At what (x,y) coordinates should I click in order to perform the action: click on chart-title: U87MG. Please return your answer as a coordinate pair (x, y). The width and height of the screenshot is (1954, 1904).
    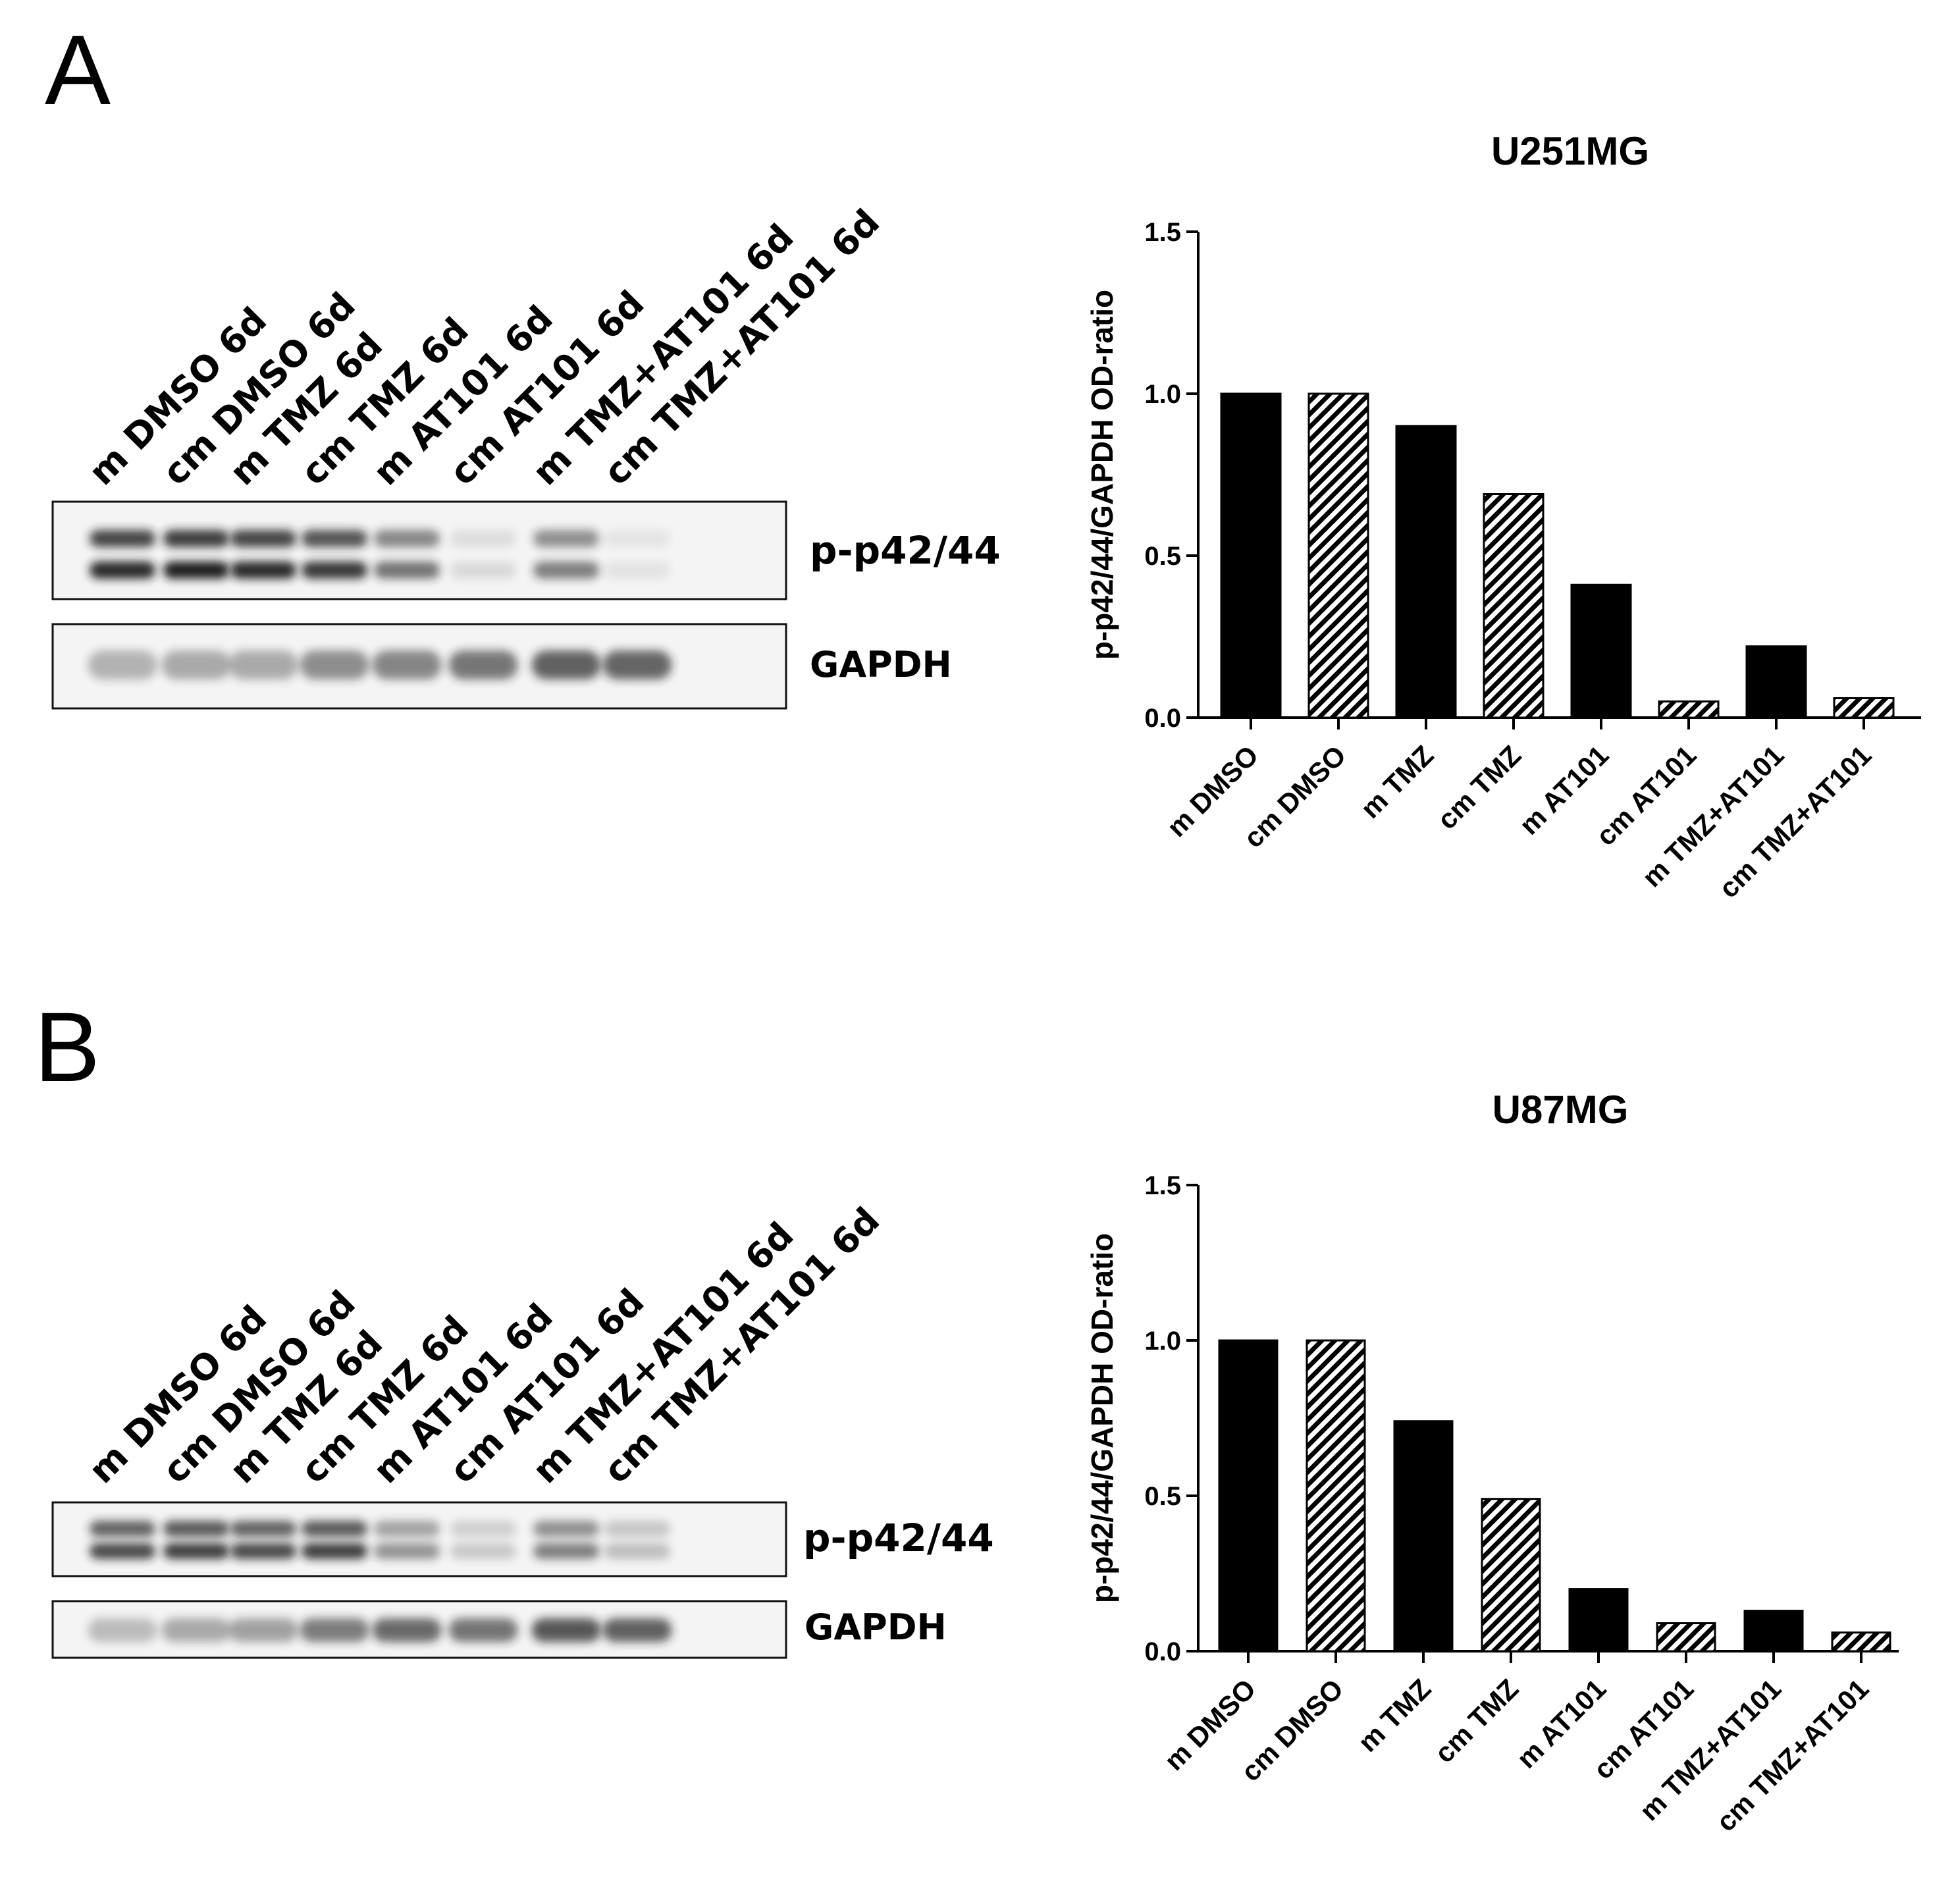
    Looking at the image, I should click on (1560, 1110).